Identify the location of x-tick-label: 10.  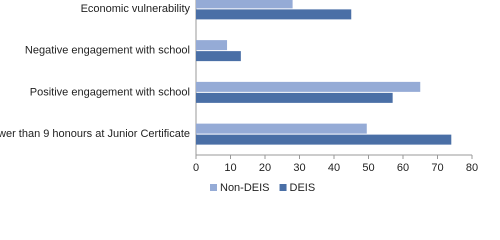
(230, 168).